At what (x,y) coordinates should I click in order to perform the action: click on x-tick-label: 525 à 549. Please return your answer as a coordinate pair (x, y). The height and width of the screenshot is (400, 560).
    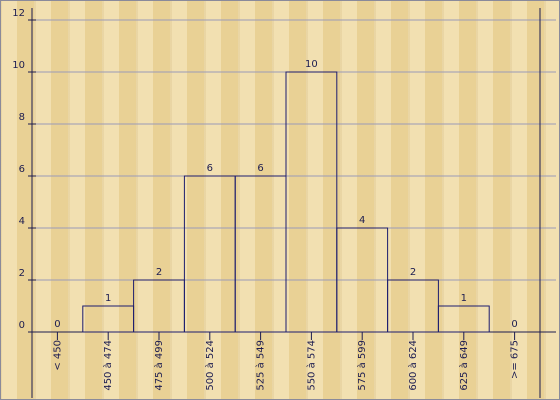
    Looking at the image, I should click on (261, 365).